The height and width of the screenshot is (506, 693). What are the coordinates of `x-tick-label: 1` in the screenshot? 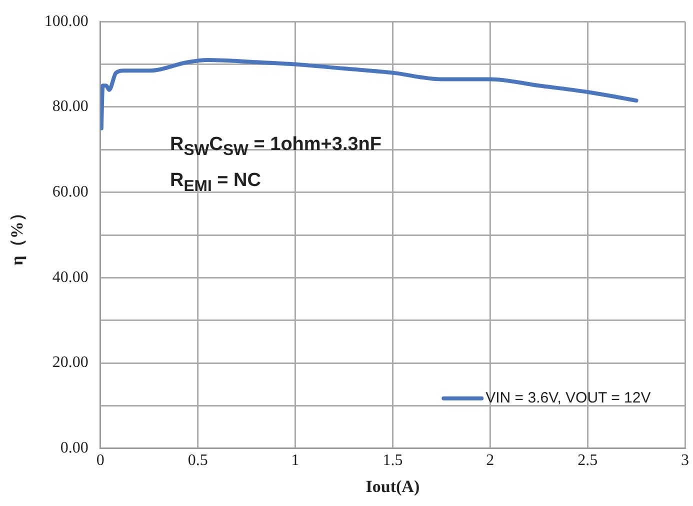 It's located at (295, 461).